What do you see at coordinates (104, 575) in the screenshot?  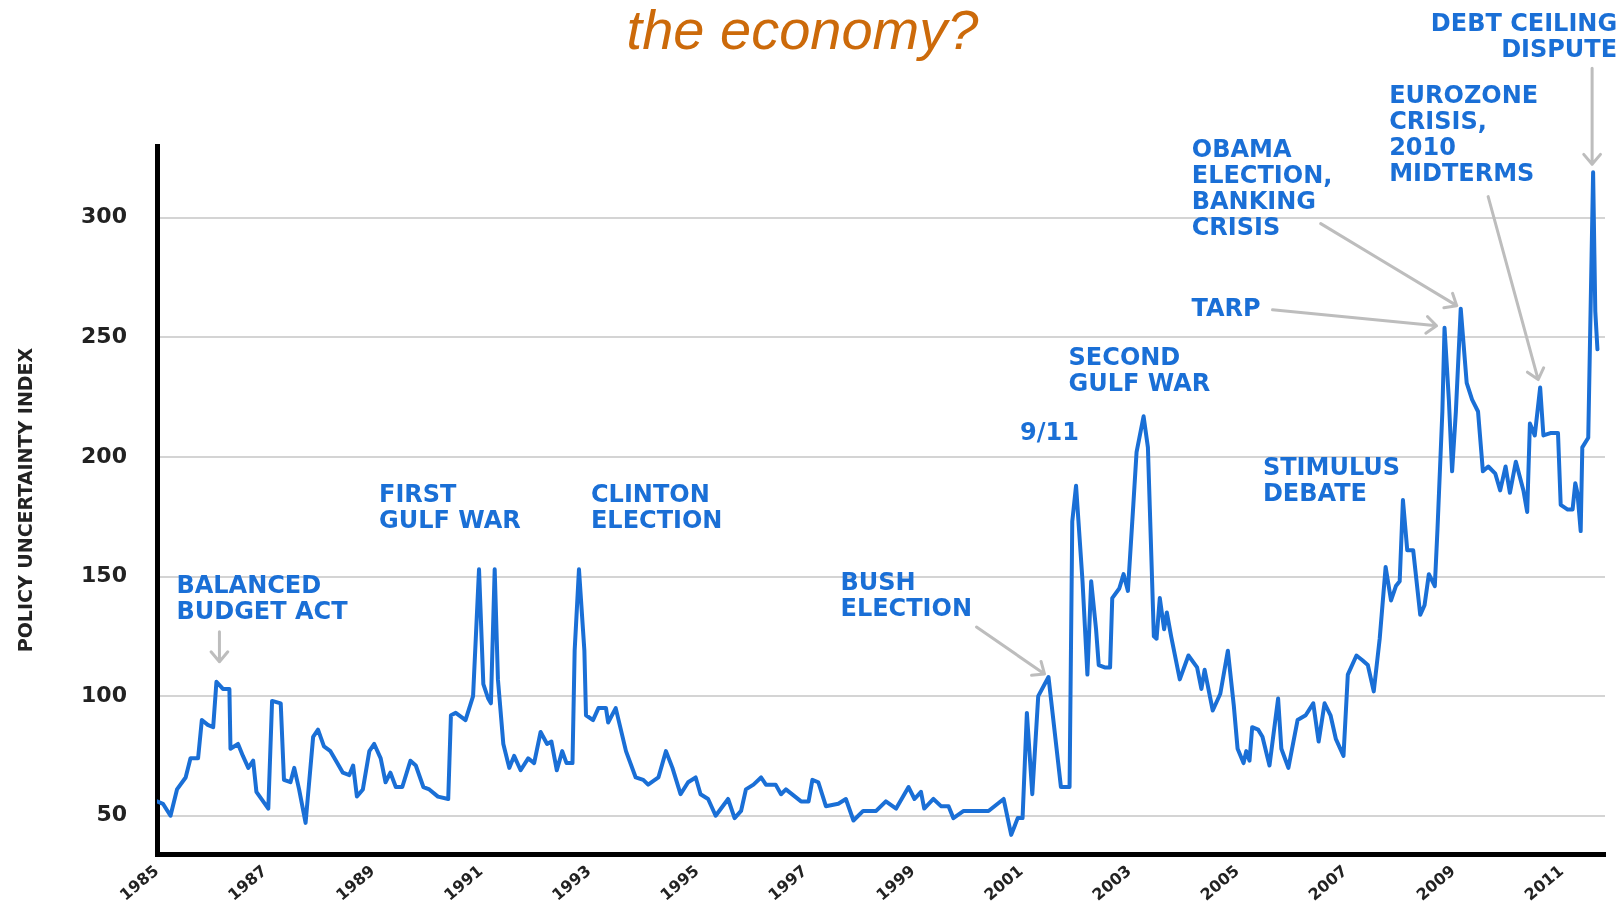 I see `y-tick-label: 150` at bounding box center [104, 575].